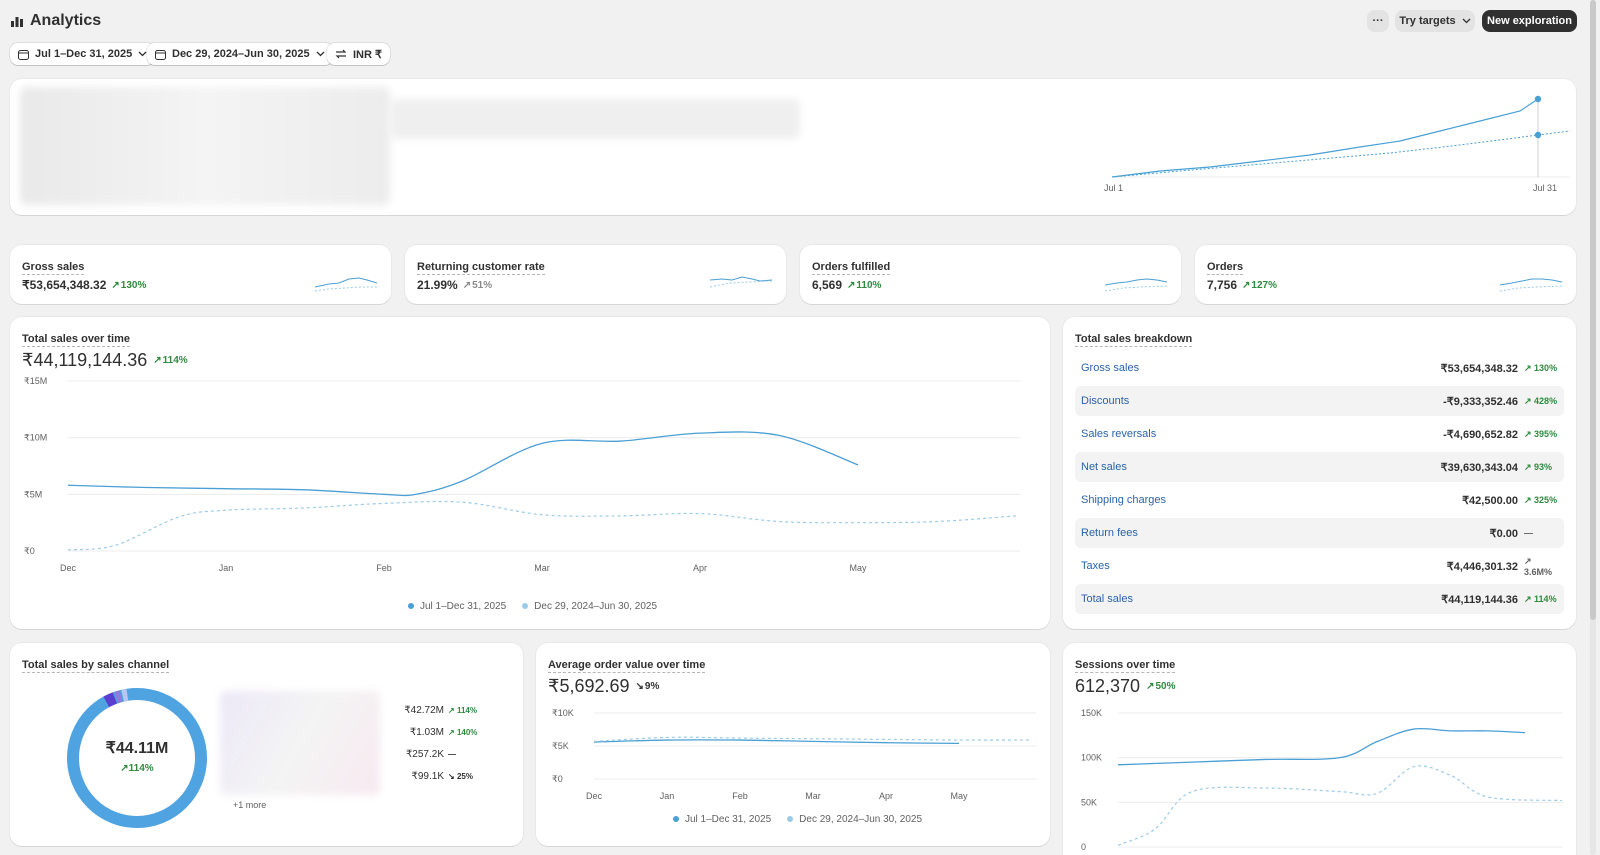 Image resolution: width=1600 pixels, height=855 pixels. What do you see at coordinates (424, 754) in the screenshot?
I see `channel-value: ₹257.2K` at bounding box center [424, 754].